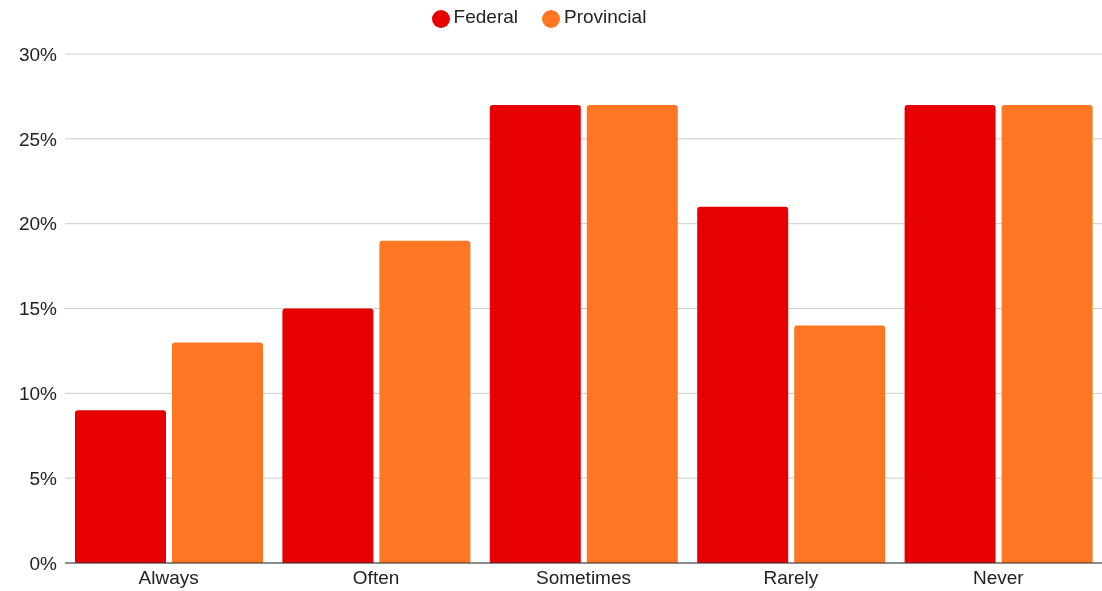 Image resolution: width=1102 pixels, height=591 pixels. I want to click on x-tick-label: Rarely, so click(791, 578).